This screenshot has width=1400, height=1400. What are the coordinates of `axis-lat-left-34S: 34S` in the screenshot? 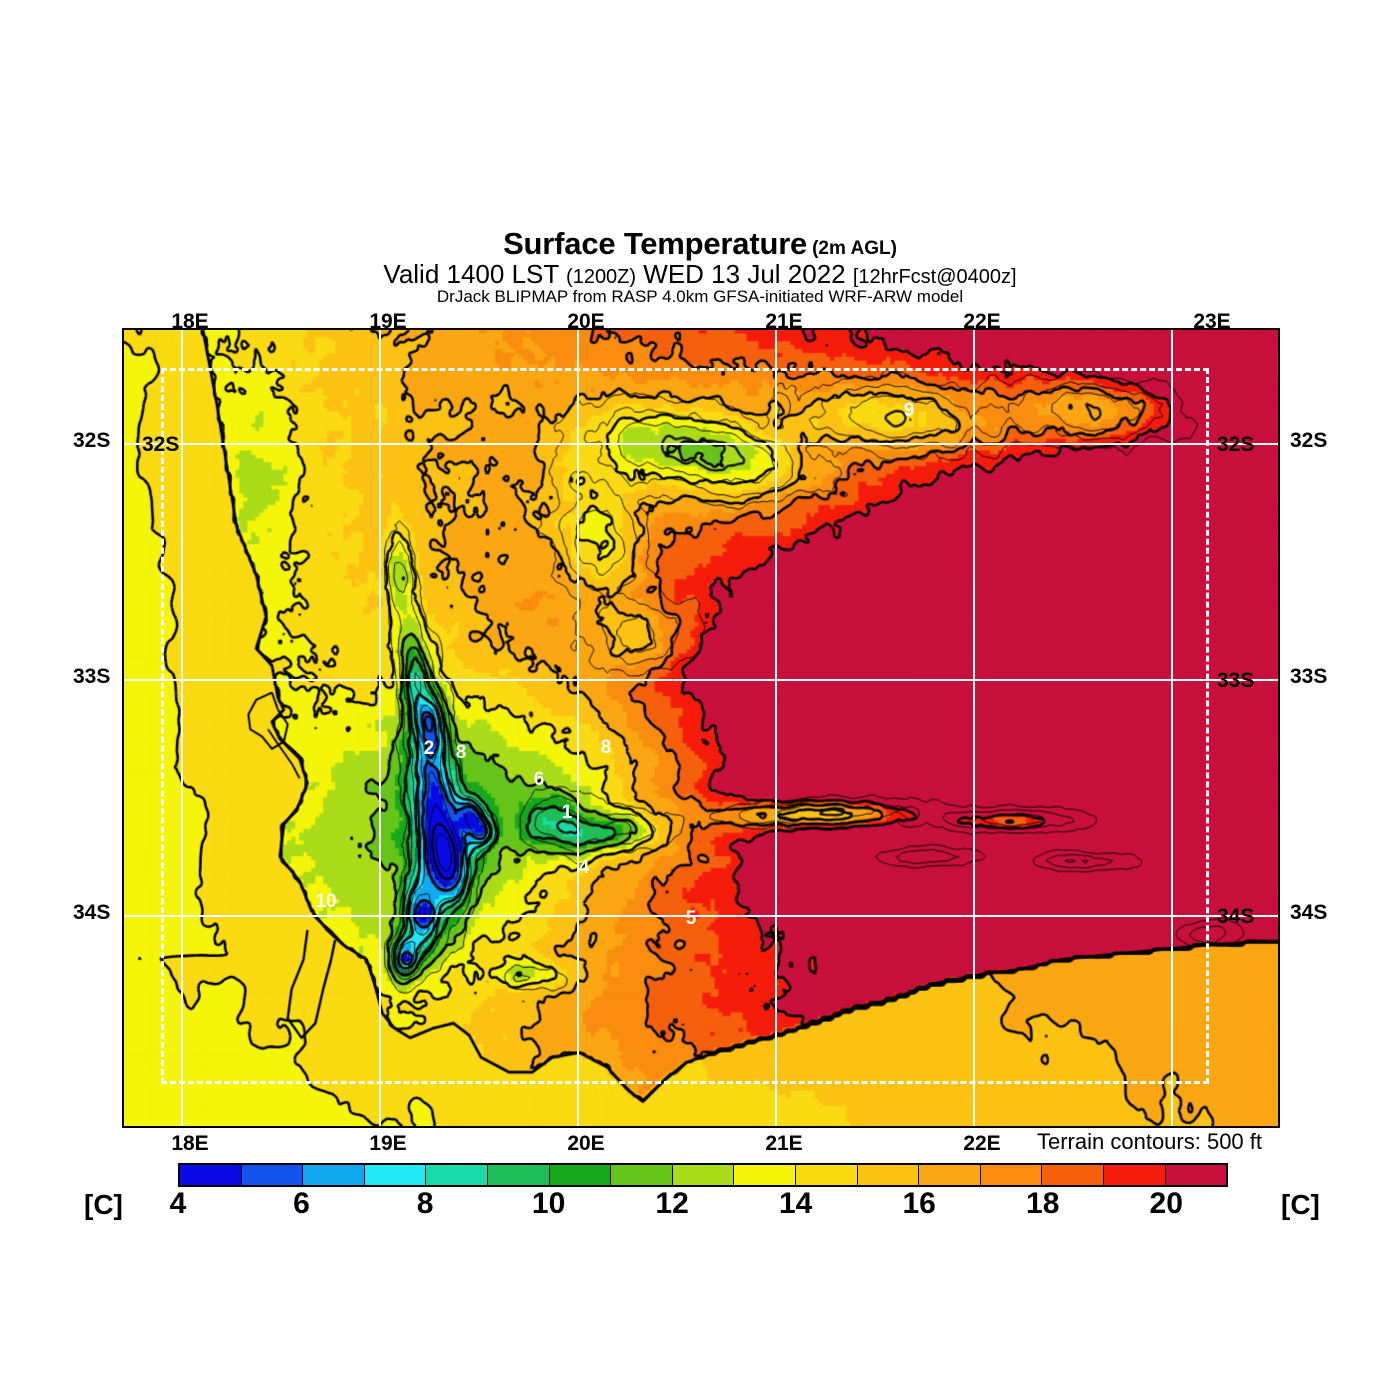 It's located at (92, 912).